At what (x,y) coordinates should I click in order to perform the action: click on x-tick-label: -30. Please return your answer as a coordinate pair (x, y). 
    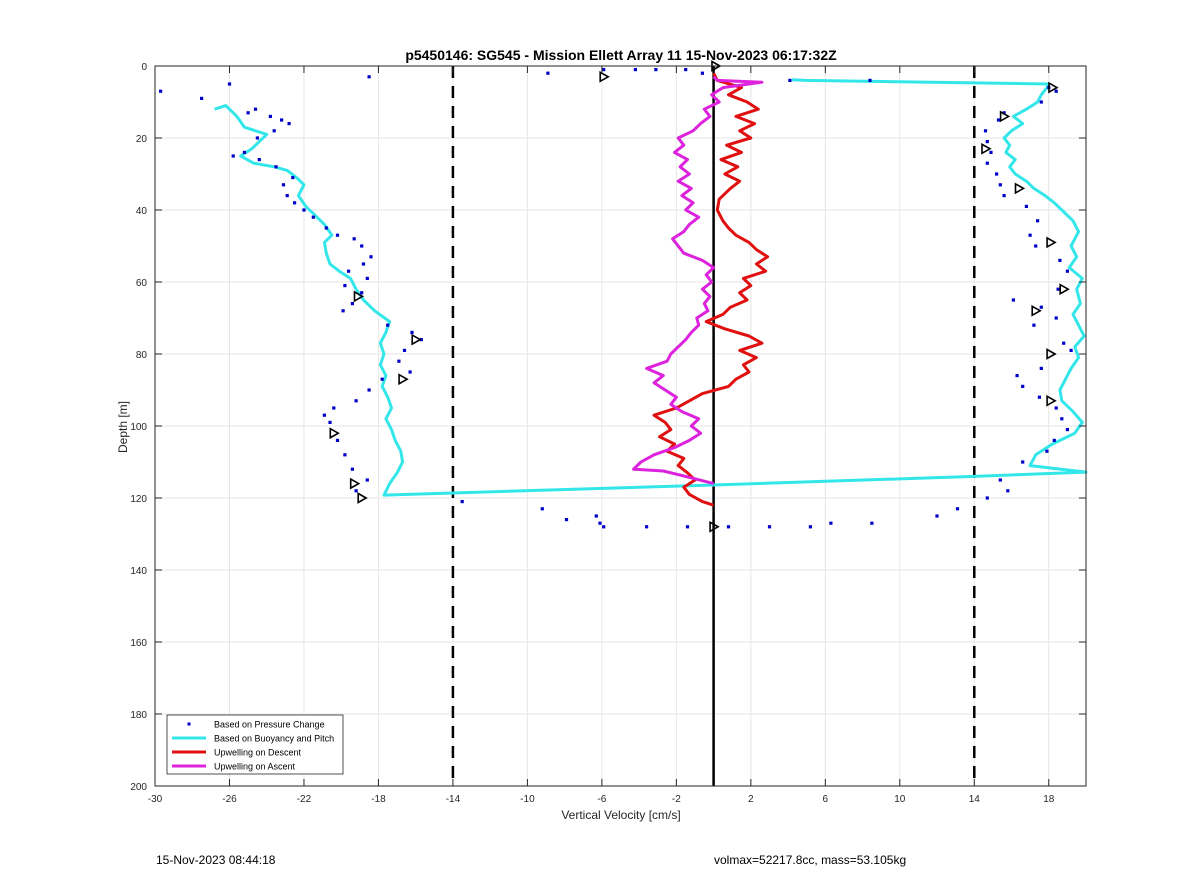
    Looking at the image, I should click on (155, 799).